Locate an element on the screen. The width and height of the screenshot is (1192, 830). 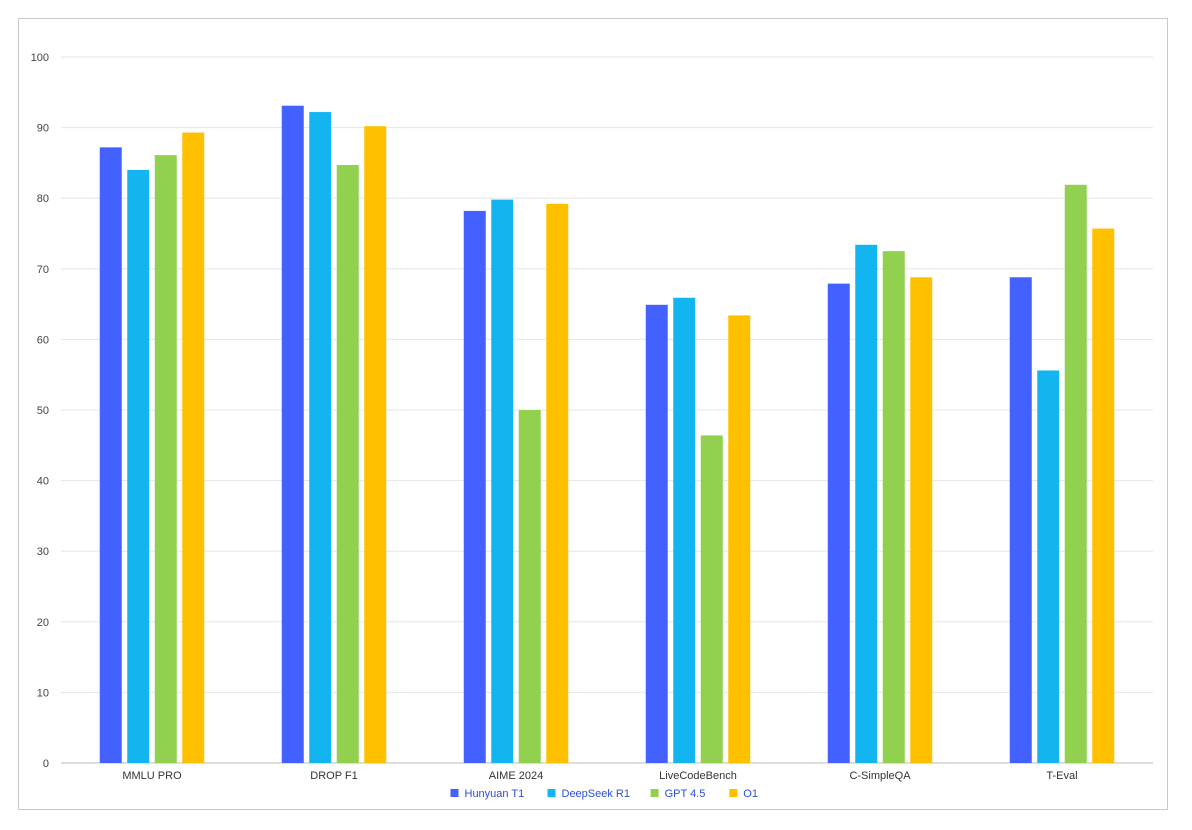
bar-gpt-4-5-aime-2024 is located at coordinates (529, 586).